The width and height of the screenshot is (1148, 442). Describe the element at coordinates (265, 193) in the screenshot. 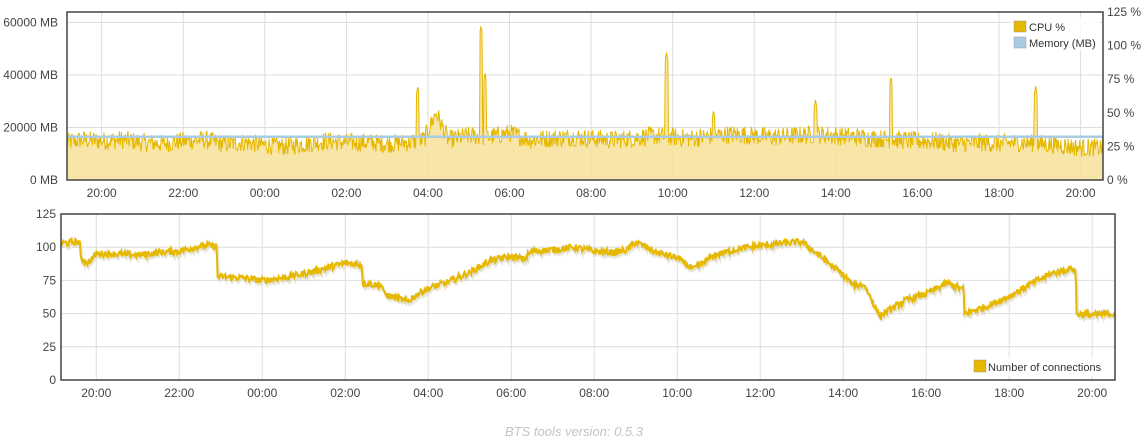

I see `top-x-tick-label: 00:00` at that location.